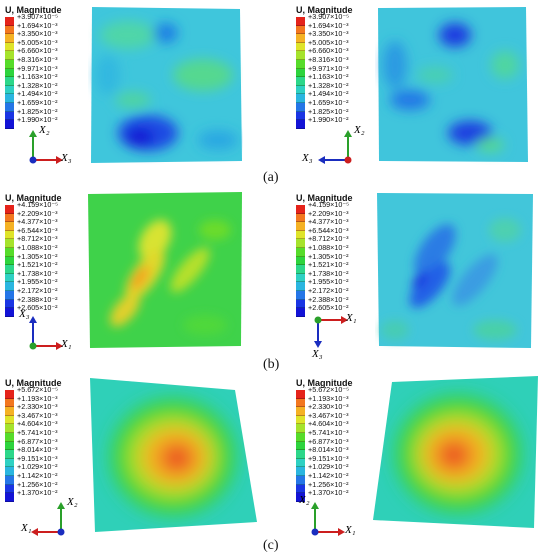 The image size is (550, 559). I want to click on contour-plot-a-right, so click(453, 84).